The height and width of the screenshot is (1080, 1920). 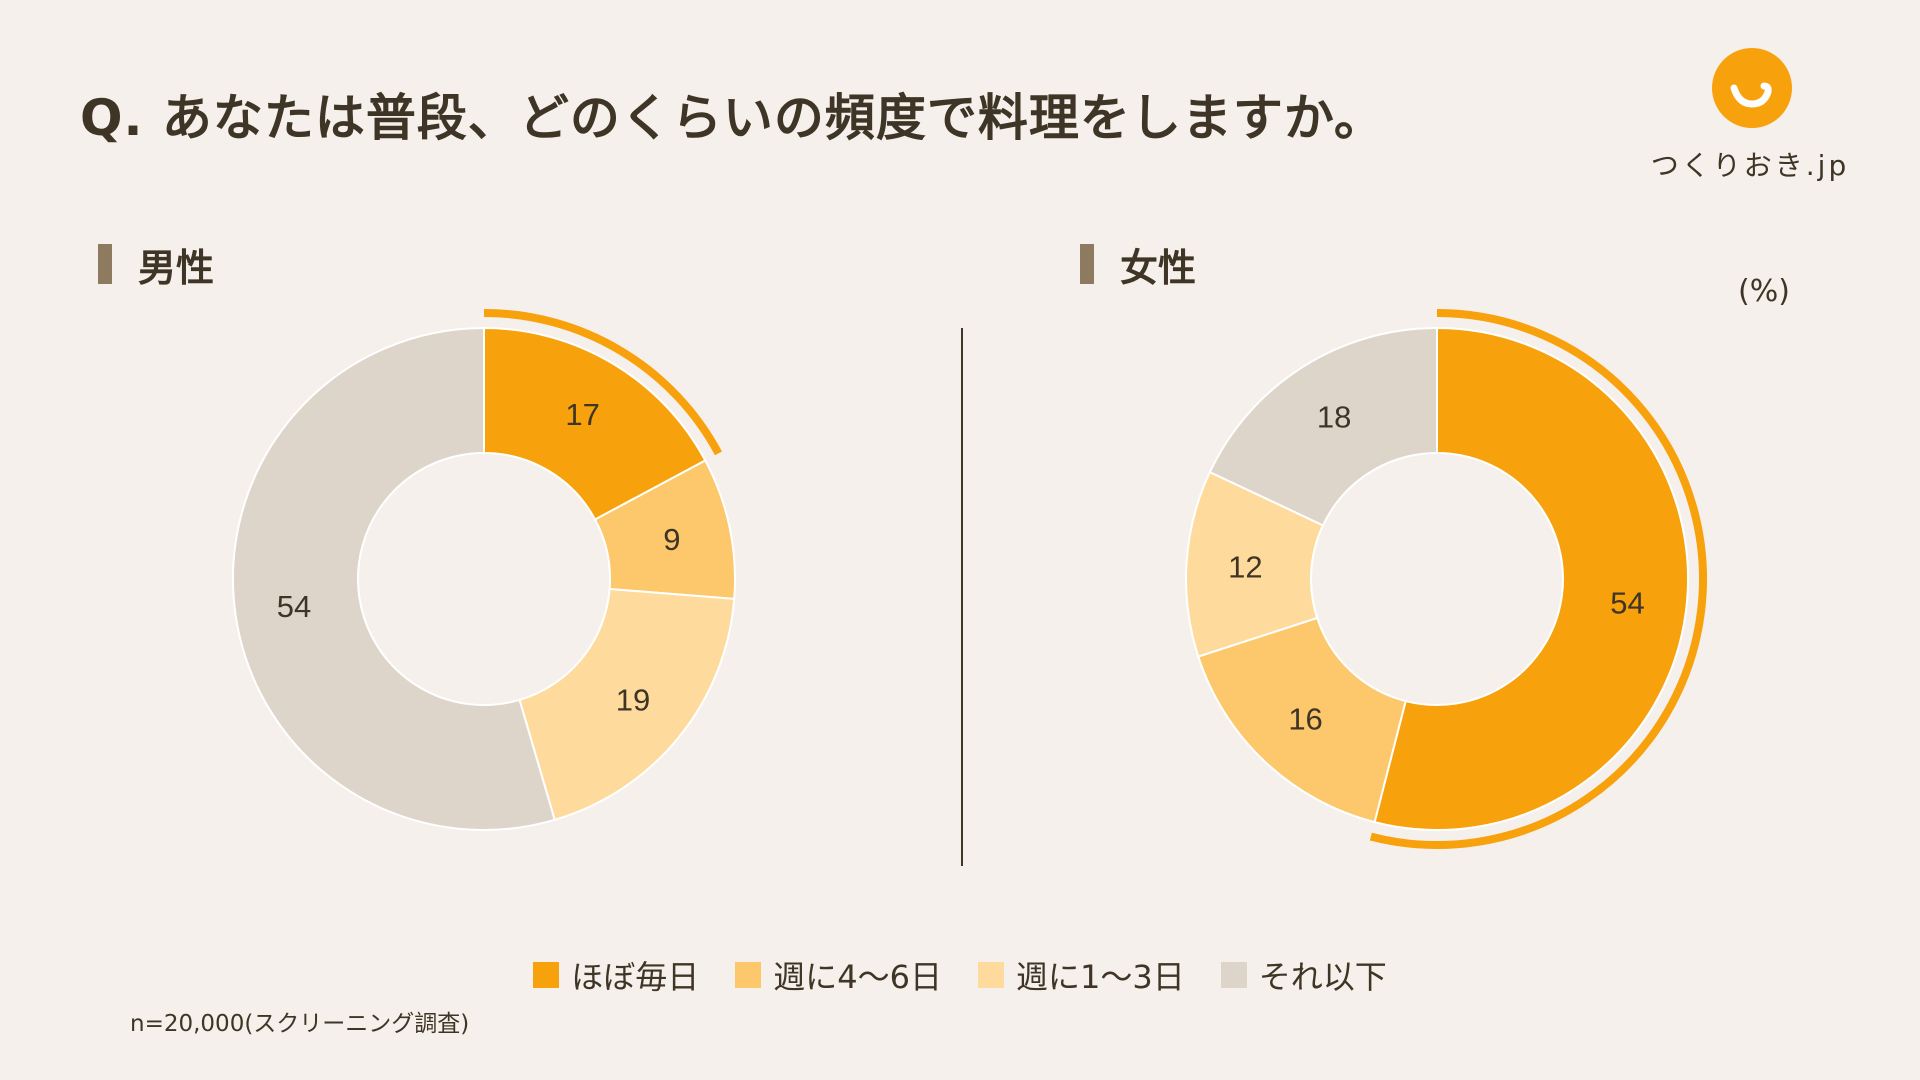 What do you see at coordinates (1750, 165) in the screenshot?
I see `logo-text: つくりおき.jp` at bounding box center [1750, 165].